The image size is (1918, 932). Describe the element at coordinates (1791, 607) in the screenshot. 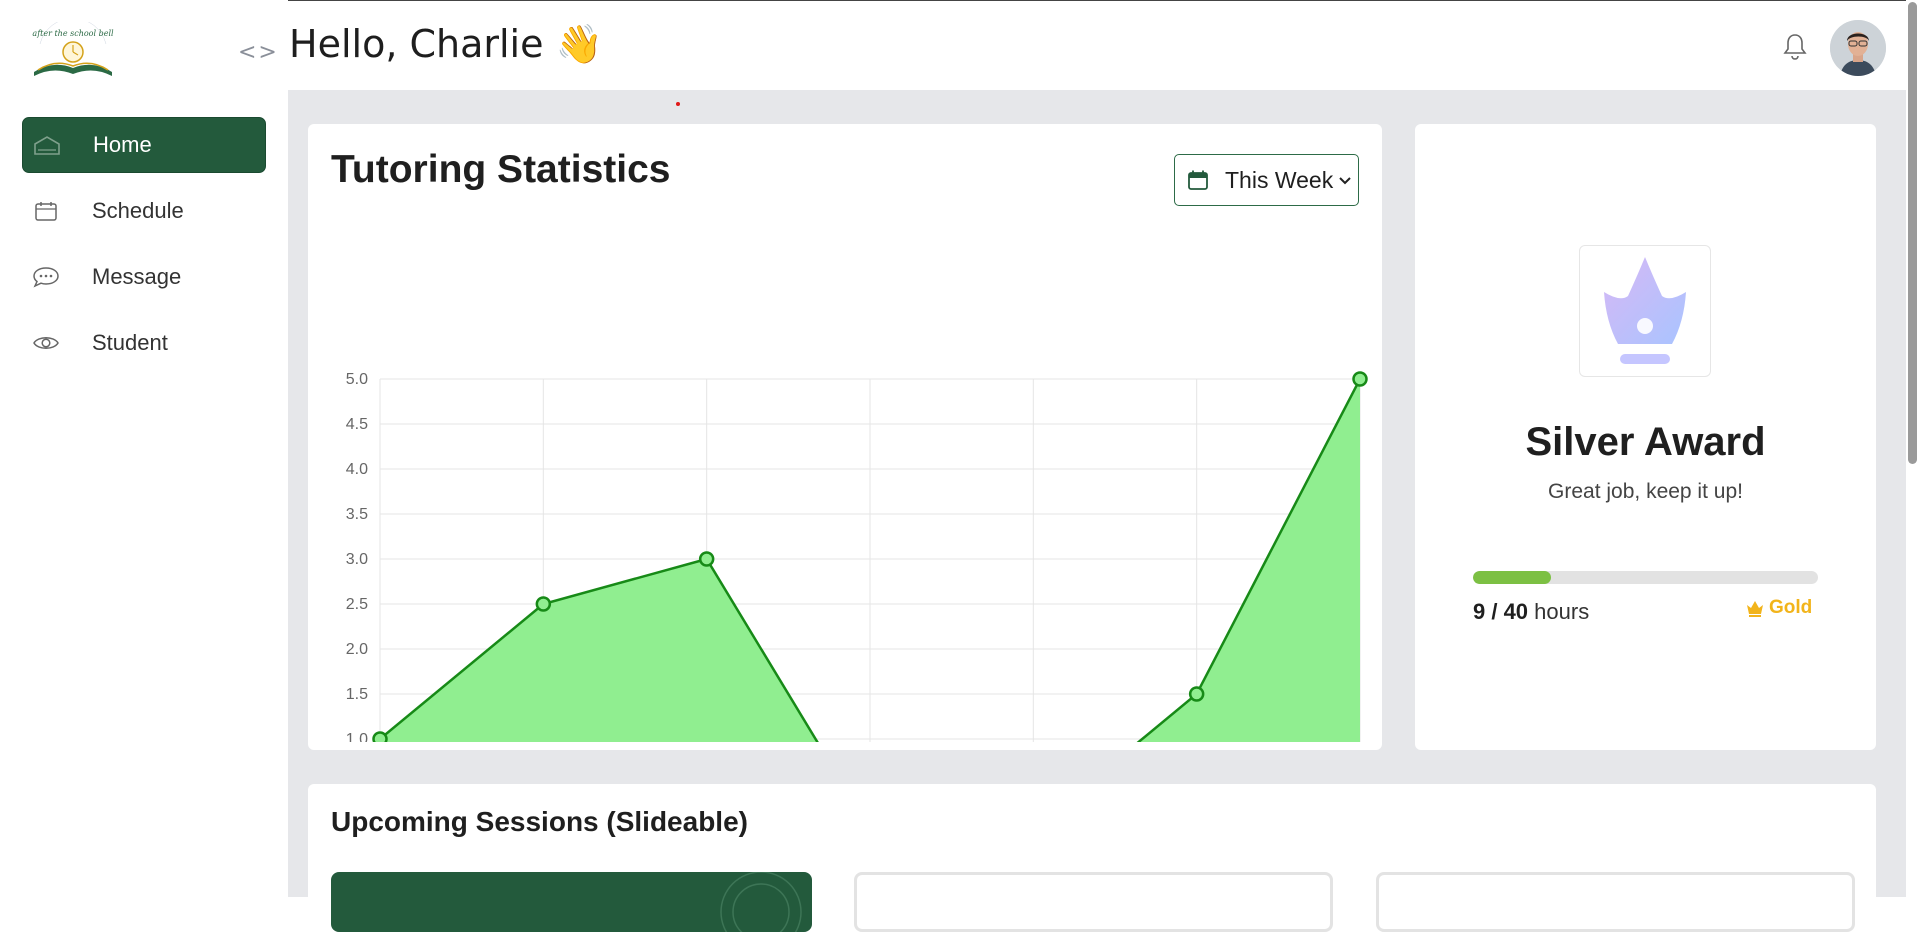

I see `next-level-label: Gold` at that location.